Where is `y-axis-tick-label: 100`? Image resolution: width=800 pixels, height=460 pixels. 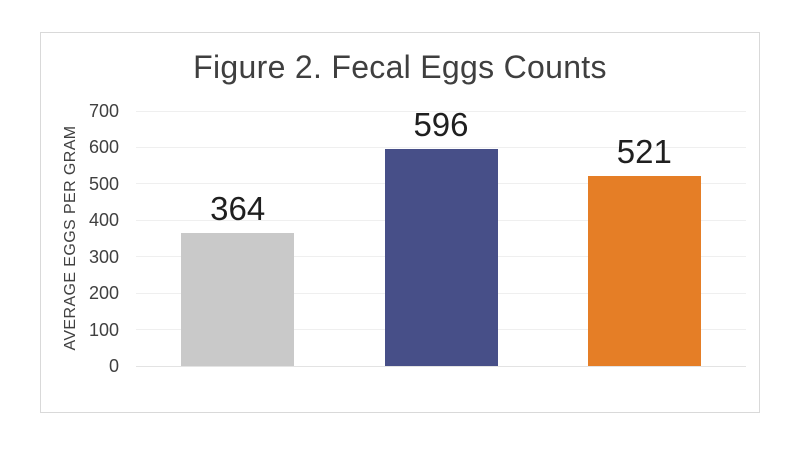 y-axis-tick-label: 100 is located at coordinates (103, 329).